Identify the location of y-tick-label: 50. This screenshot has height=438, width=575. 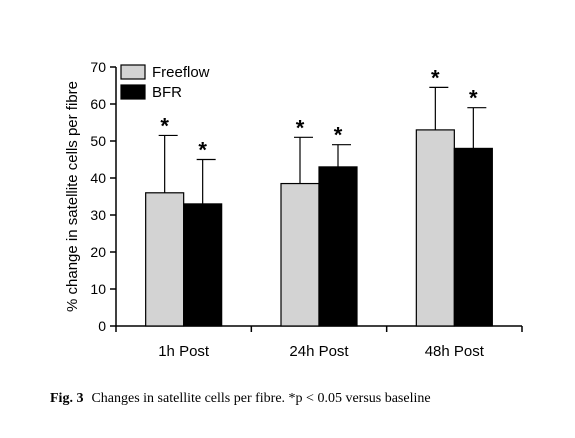
(98, 141).